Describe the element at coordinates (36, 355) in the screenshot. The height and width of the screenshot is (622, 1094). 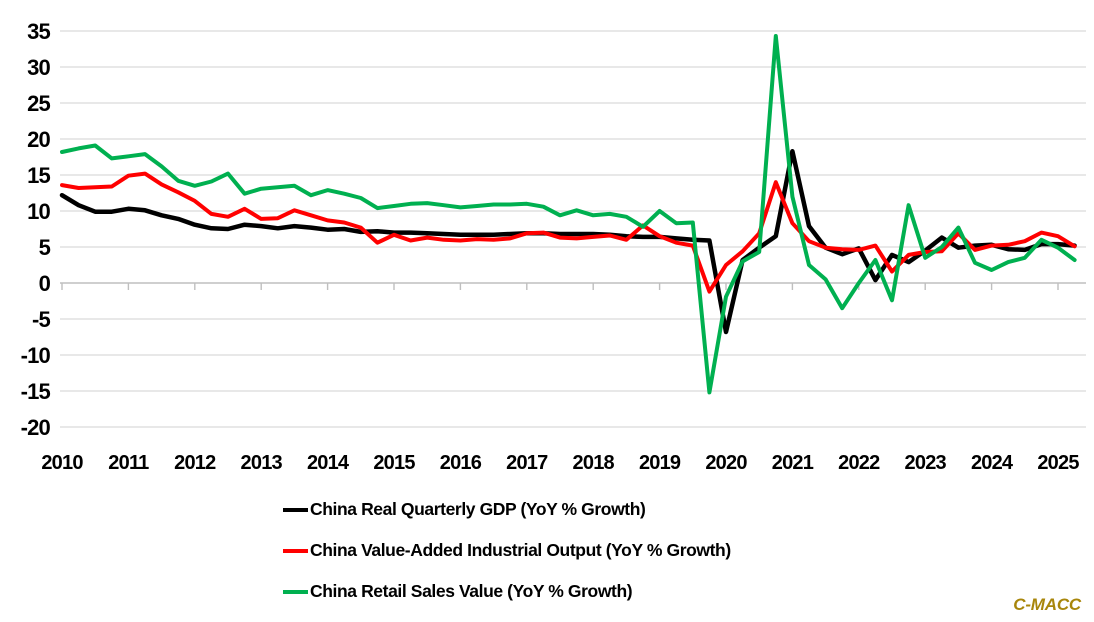
I see `y-axis-label: -10` at that location.